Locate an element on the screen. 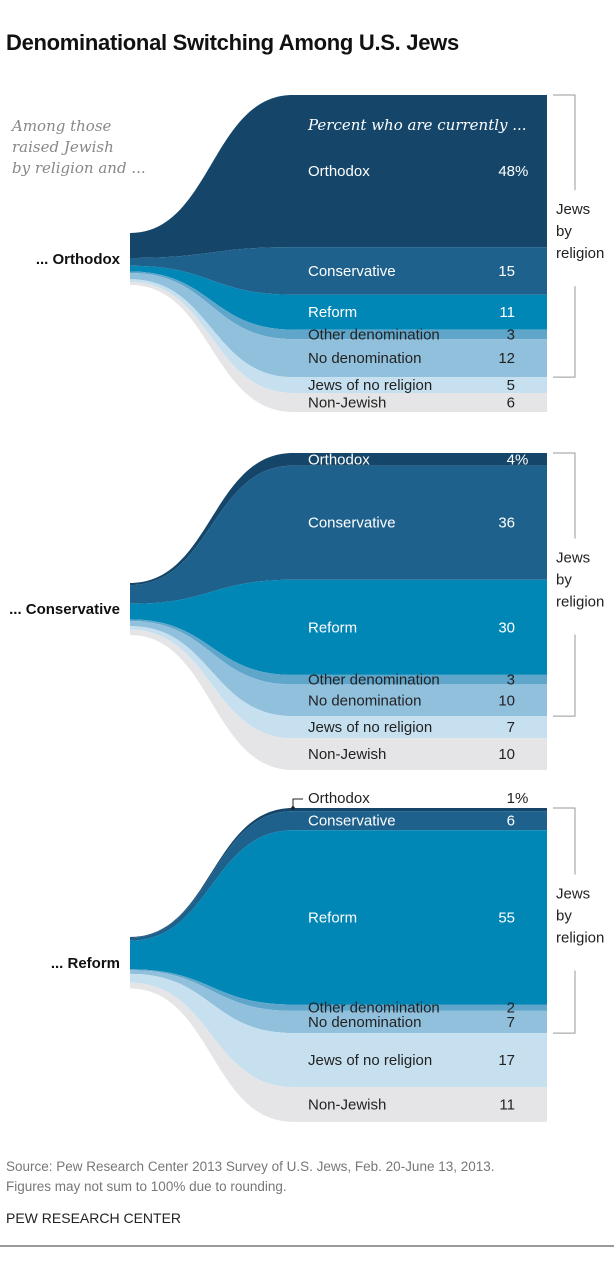  value-label: 1 is located at coordinates (511, 798).